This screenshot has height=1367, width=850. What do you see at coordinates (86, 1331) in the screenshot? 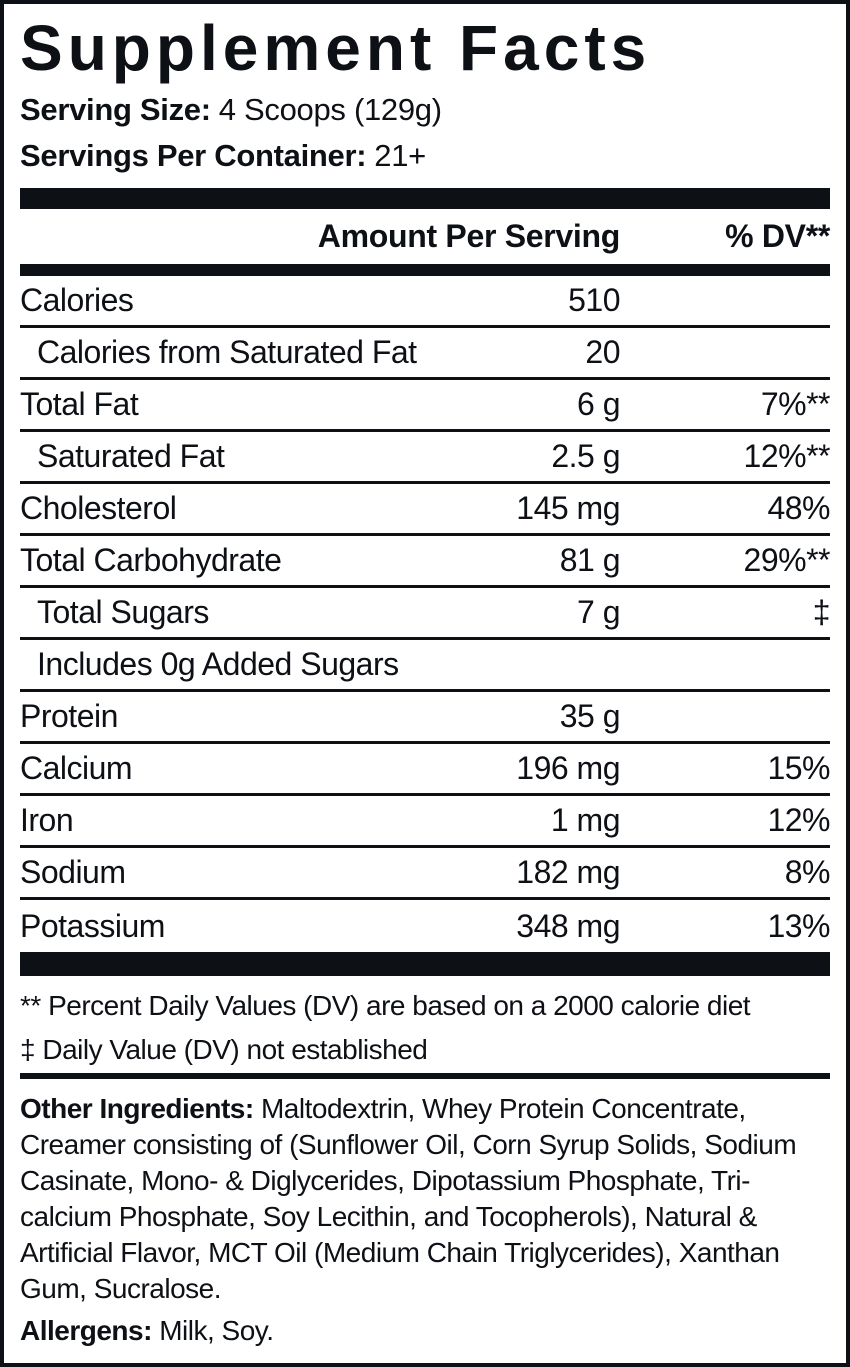
I see `allergens-label: Allergens:` at bounding box center [86, 1331].